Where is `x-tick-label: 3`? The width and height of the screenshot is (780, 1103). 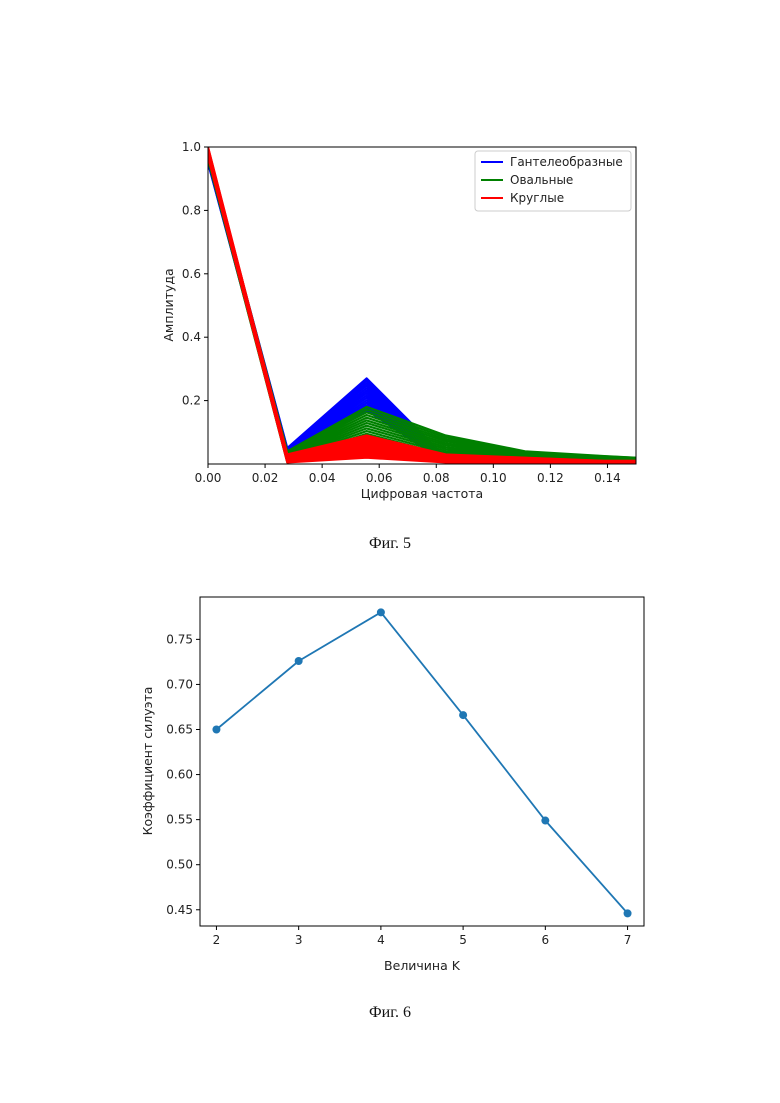
x-tick-label: 3 is located at coordinates (299, 940).